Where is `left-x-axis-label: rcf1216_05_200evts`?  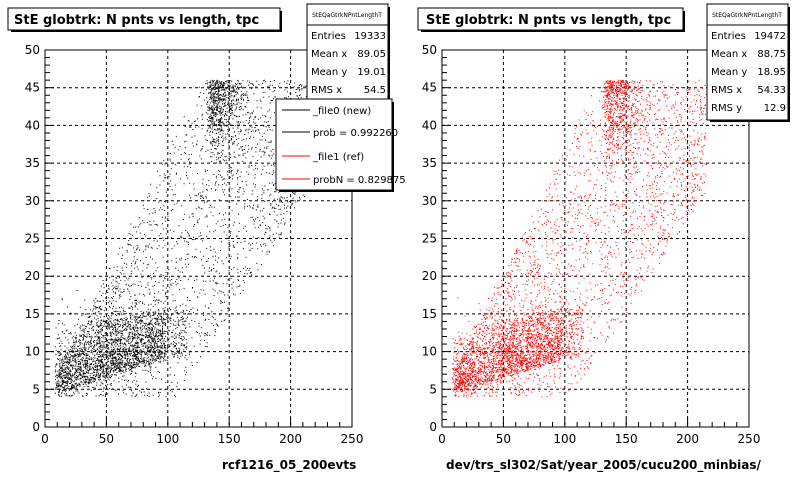 left-x-axis-label: rcf1216_05_200evts is located at coordinates (289, 465).